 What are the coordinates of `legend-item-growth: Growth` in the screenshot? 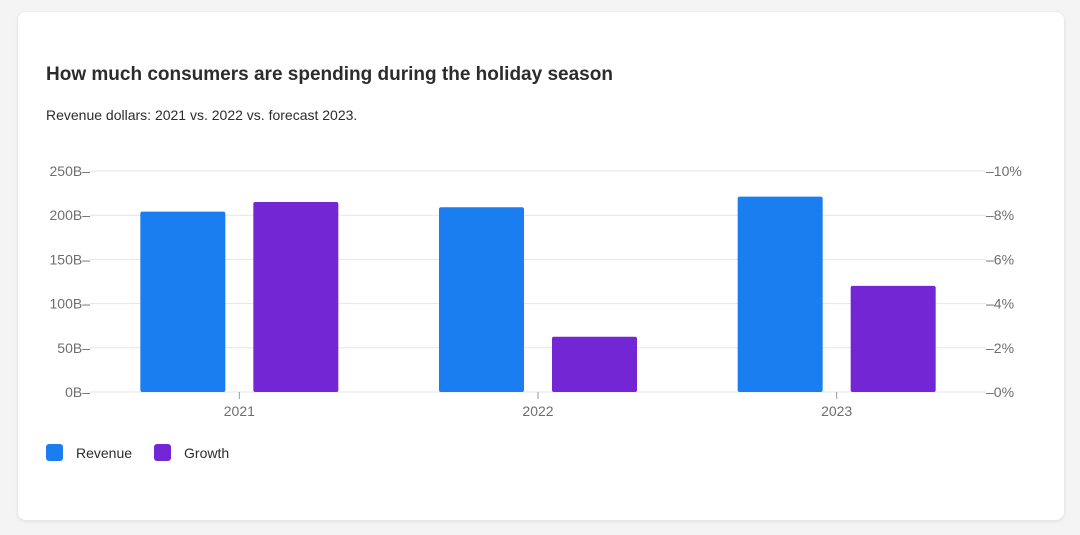 It's located at (191, 452).